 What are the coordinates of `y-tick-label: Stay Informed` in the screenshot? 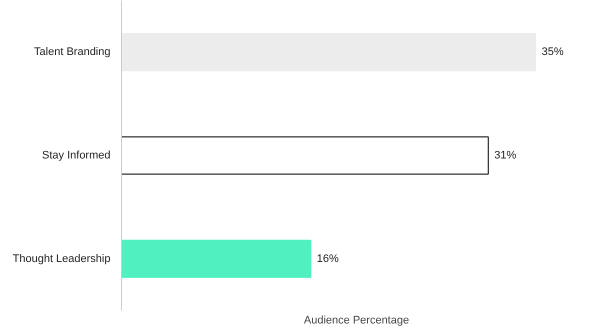 It's located at (76, 156).